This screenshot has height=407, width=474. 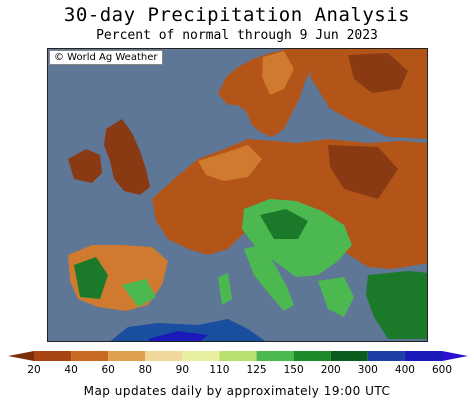 I want to click on colorbar-labels: 20 40 60 80 90 110 125 150 200 300 400 600, so click(x=237, y=371).